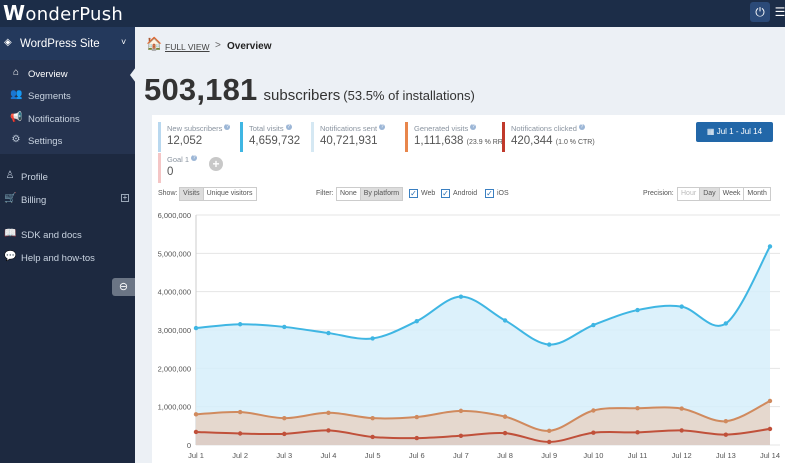 The width and height of the screenshot is (785, 463). I want to click on stat-notifications-sent: Notifications sent? 40,721,931, so click(353, 137).